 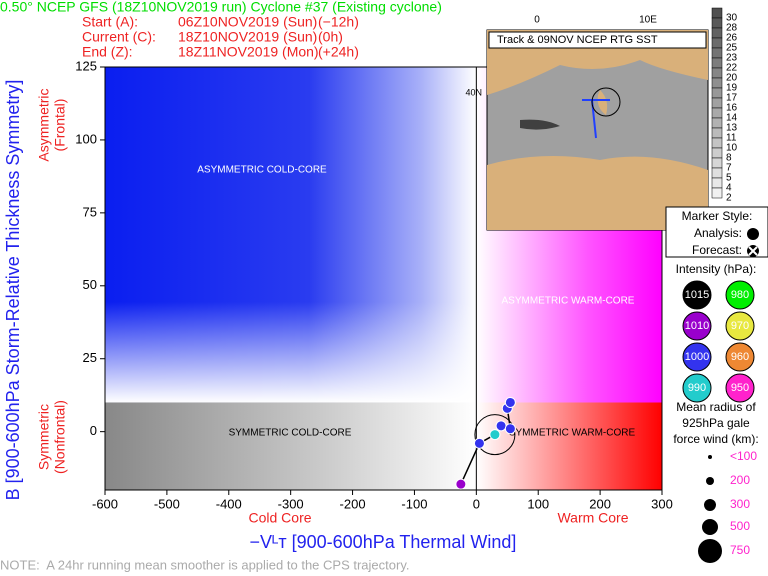 What do you see at coordinates (247, 37) in the screenshot?
I see `run-date: 18Z10NOV2019 (Sun)` at bounding box center [247, 37].